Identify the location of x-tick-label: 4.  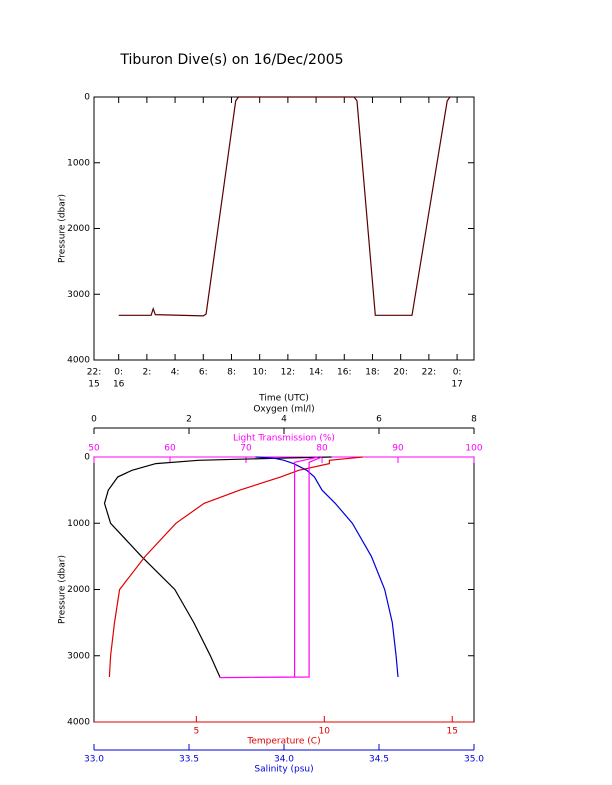
(284, 420).